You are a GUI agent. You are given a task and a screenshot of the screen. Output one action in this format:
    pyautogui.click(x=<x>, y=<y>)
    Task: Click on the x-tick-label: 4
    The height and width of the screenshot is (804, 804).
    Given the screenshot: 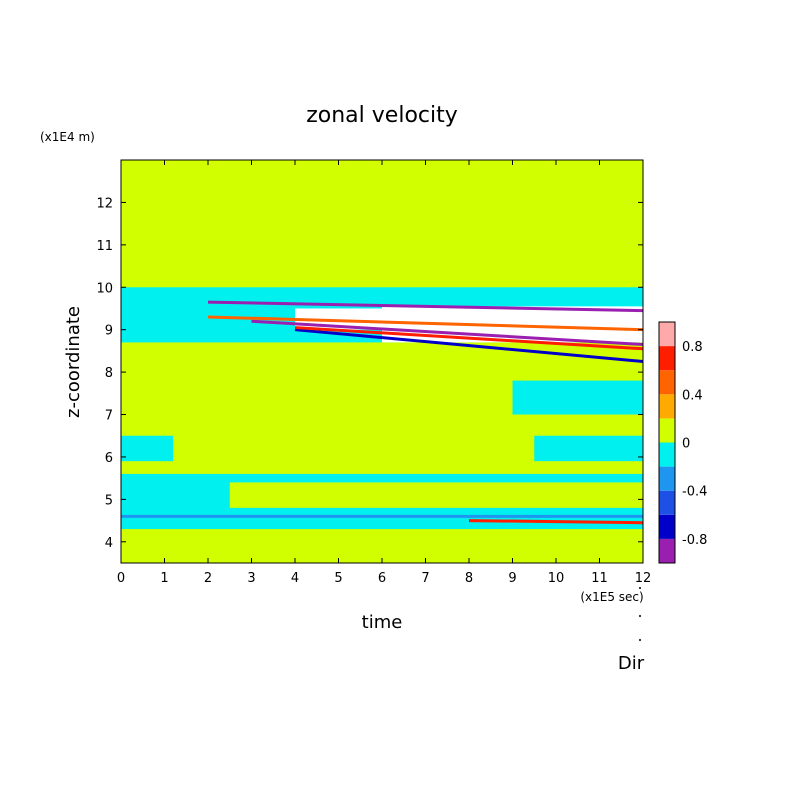 What is the action you would take?
    pyautogui.click(x=295, y=578)
    